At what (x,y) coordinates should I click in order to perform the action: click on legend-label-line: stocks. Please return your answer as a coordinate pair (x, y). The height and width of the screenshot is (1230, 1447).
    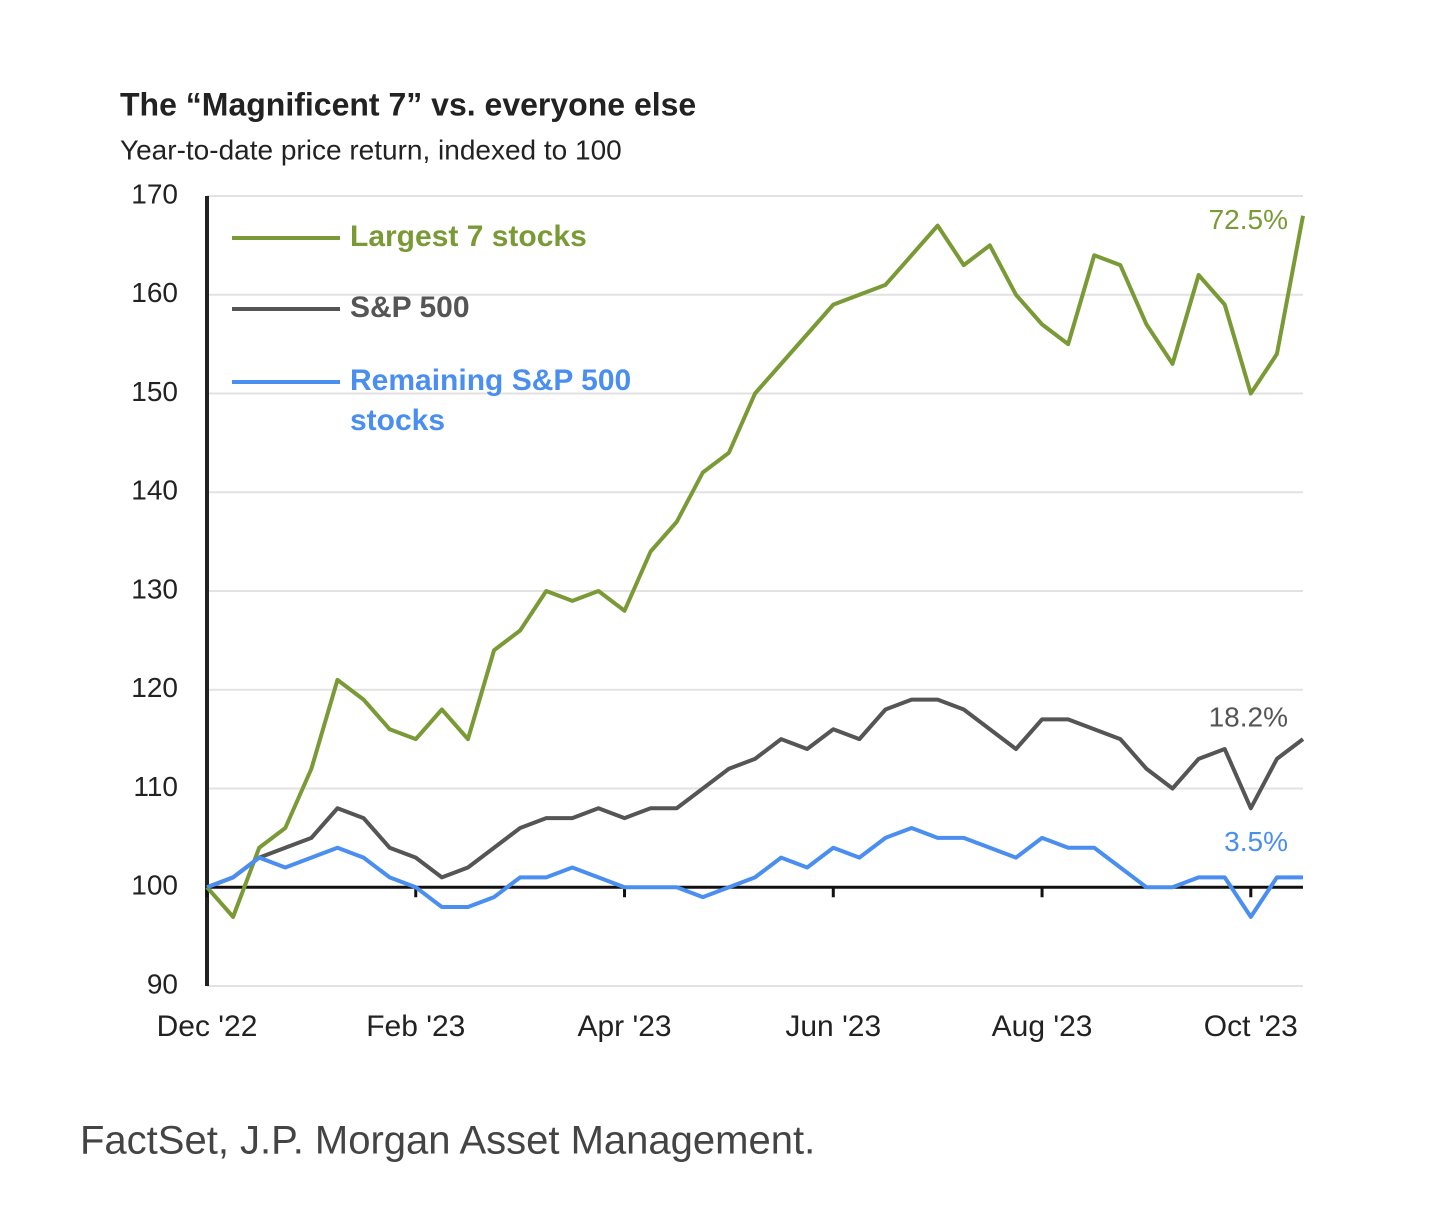
    Looking at the image, I should click on (397, 420).